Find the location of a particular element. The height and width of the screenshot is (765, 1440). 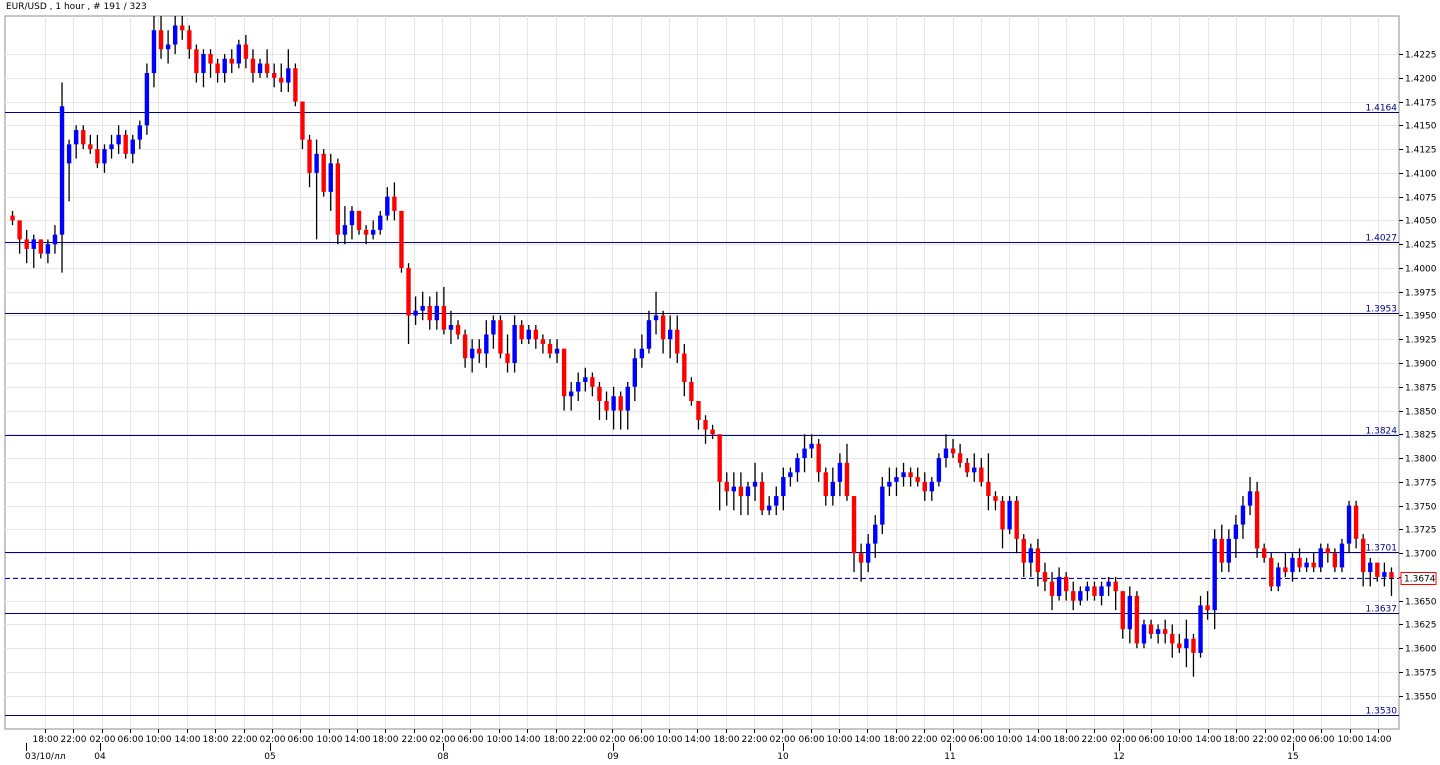

y-tick-label: 1.3825 is located at coordinates (1421, 436).